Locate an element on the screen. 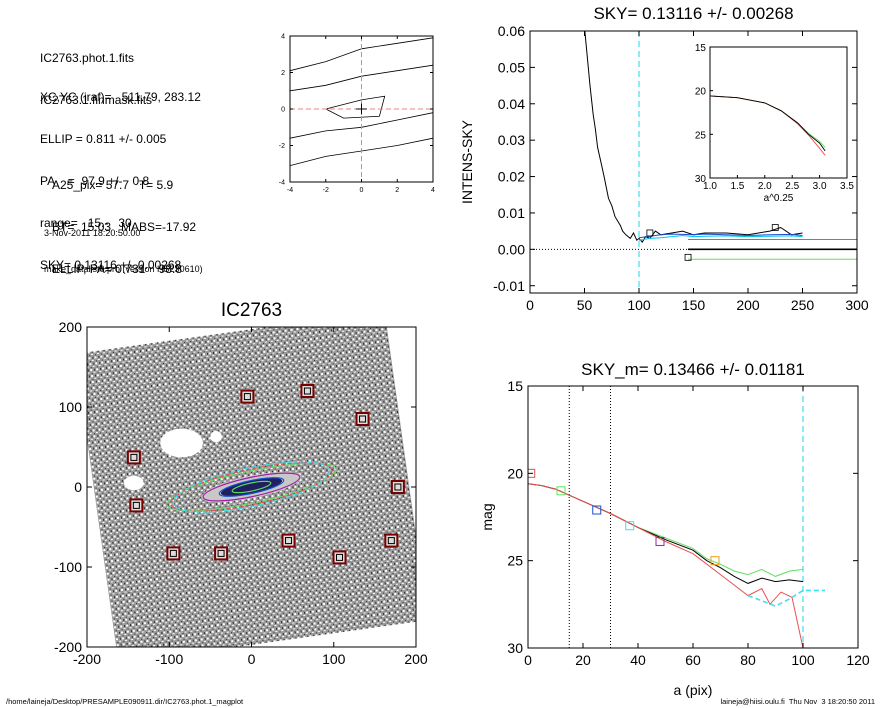 The width and height of the screenshot is (885, 708). inset-x-tick-label: 2.0 is located at coordinates (765, 186).